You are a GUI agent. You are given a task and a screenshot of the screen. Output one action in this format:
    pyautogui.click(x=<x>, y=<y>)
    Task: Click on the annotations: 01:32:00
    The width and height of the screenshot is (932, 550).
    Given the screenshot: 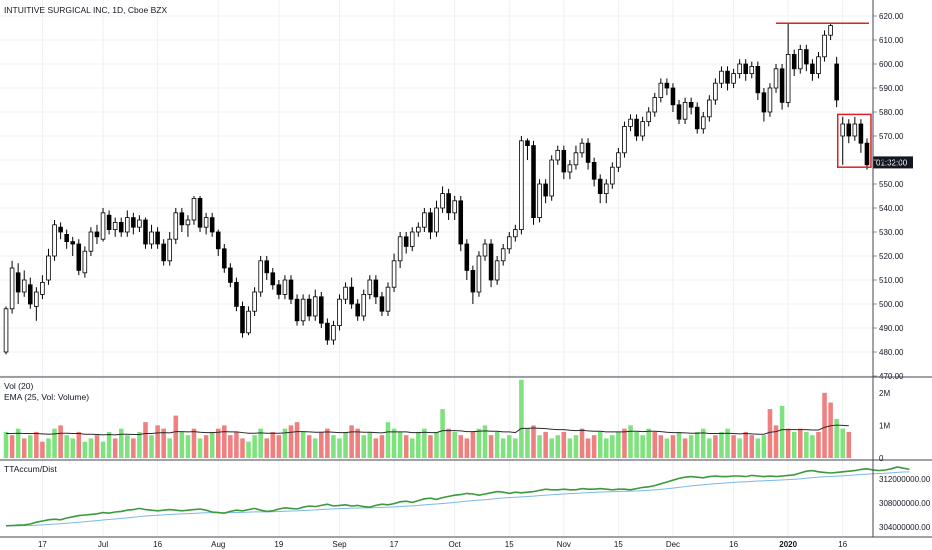 What is the action you would take?
    pyautogui.click(x=844, y=95)
    